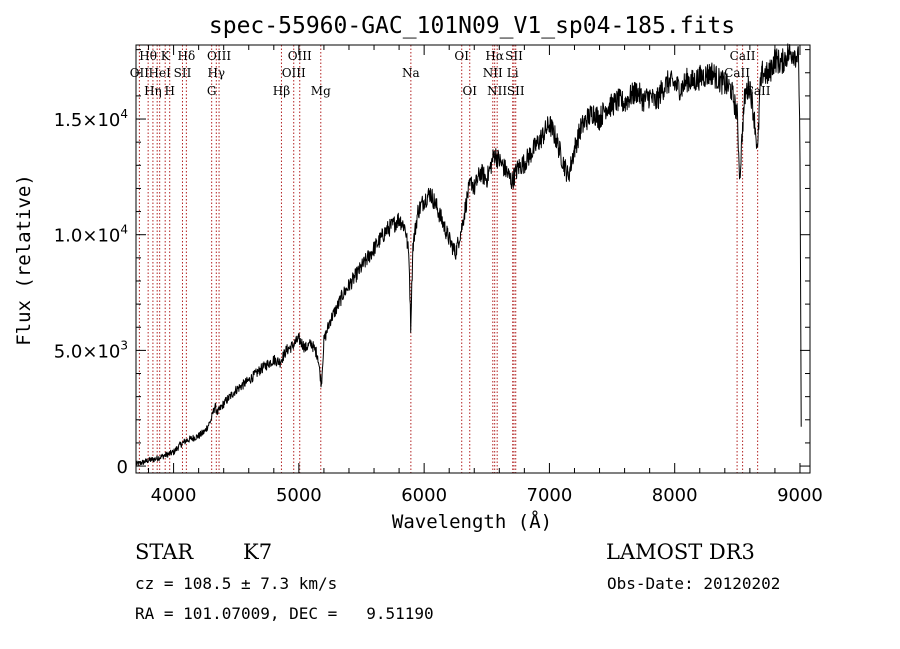 The height and width of the screenshot is (649, 900). What do you see at coordinates (122, 467) in the screenshot?
I see `y-tick-label: 0` at bounding box center [122, 467].